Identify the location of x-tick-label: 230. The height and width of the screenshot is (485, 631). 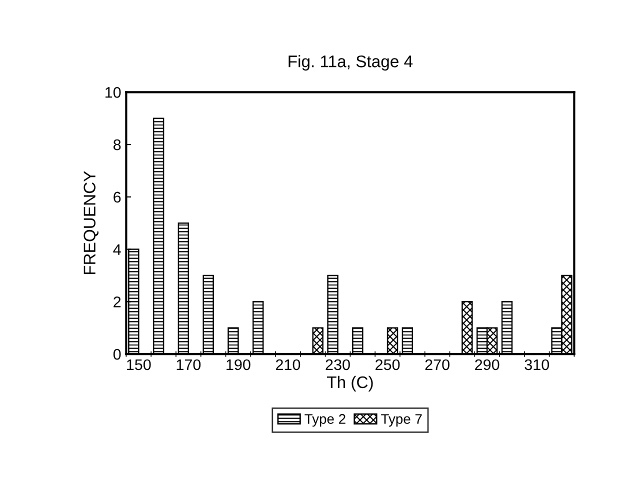
(338, 364).